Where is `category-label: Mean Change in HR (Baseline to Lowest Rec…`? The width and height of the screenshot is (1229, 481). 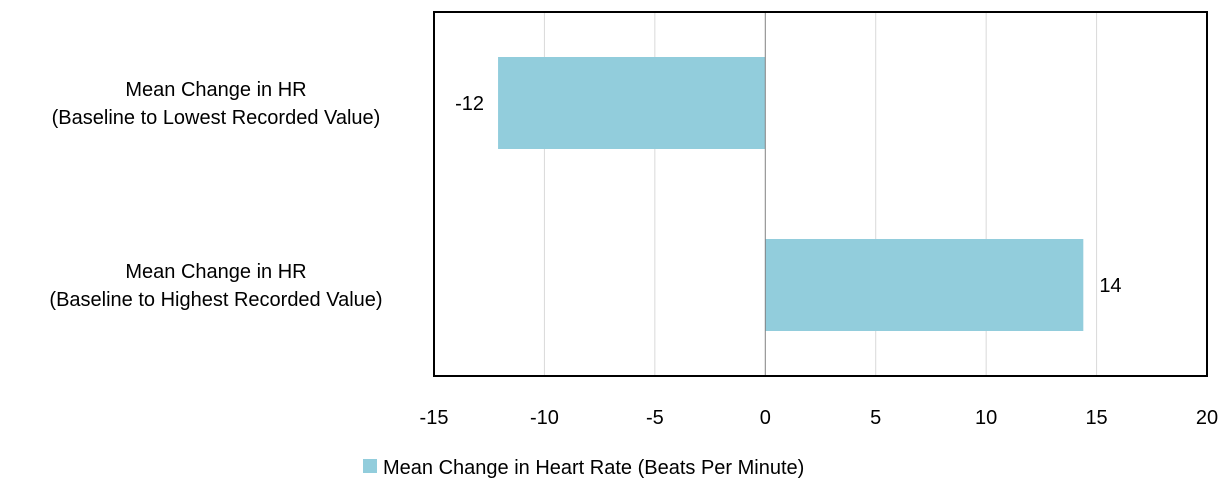 category-label: Mean Change in HR (Baseline to Lowest Rec… is located at coordinates (216, 104).